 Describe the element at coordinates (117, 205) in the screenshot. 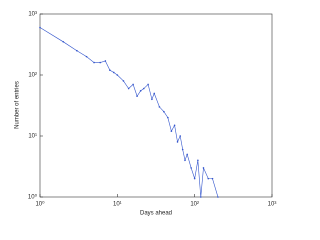

I see `x-tick-label: 10¹` at that location.